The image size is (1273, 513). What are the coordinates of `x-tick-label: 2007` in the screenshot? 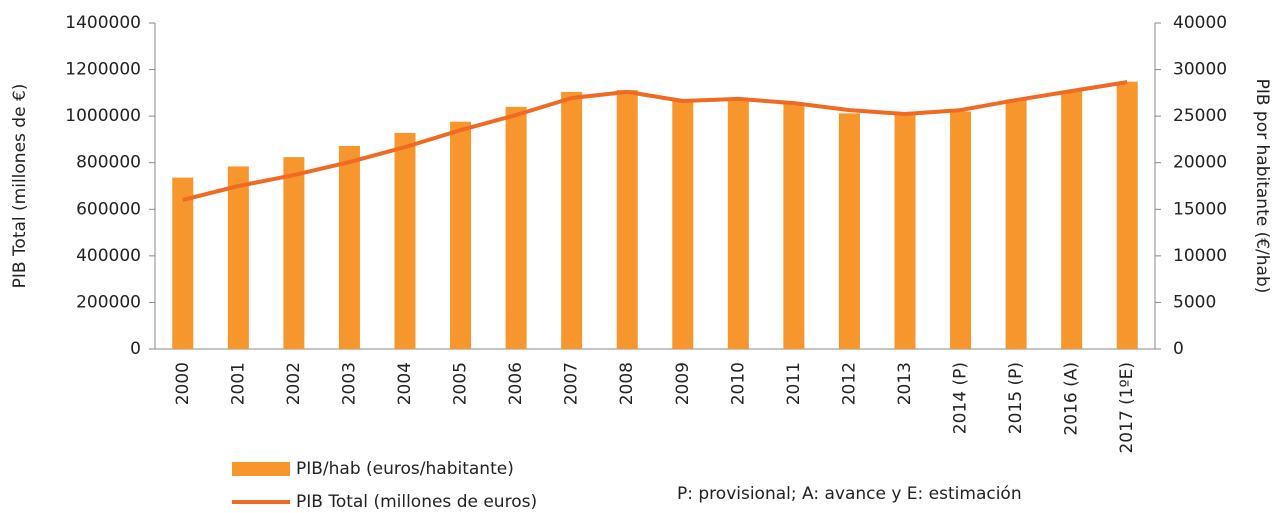 It's located at (572, 383).